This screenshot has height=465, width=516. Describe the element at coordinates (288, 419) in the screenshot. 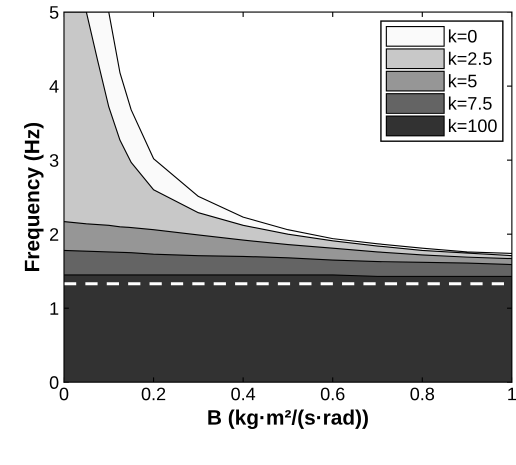

I see `x-axis-title: B (kg·m²/(s·rad))` at that location.